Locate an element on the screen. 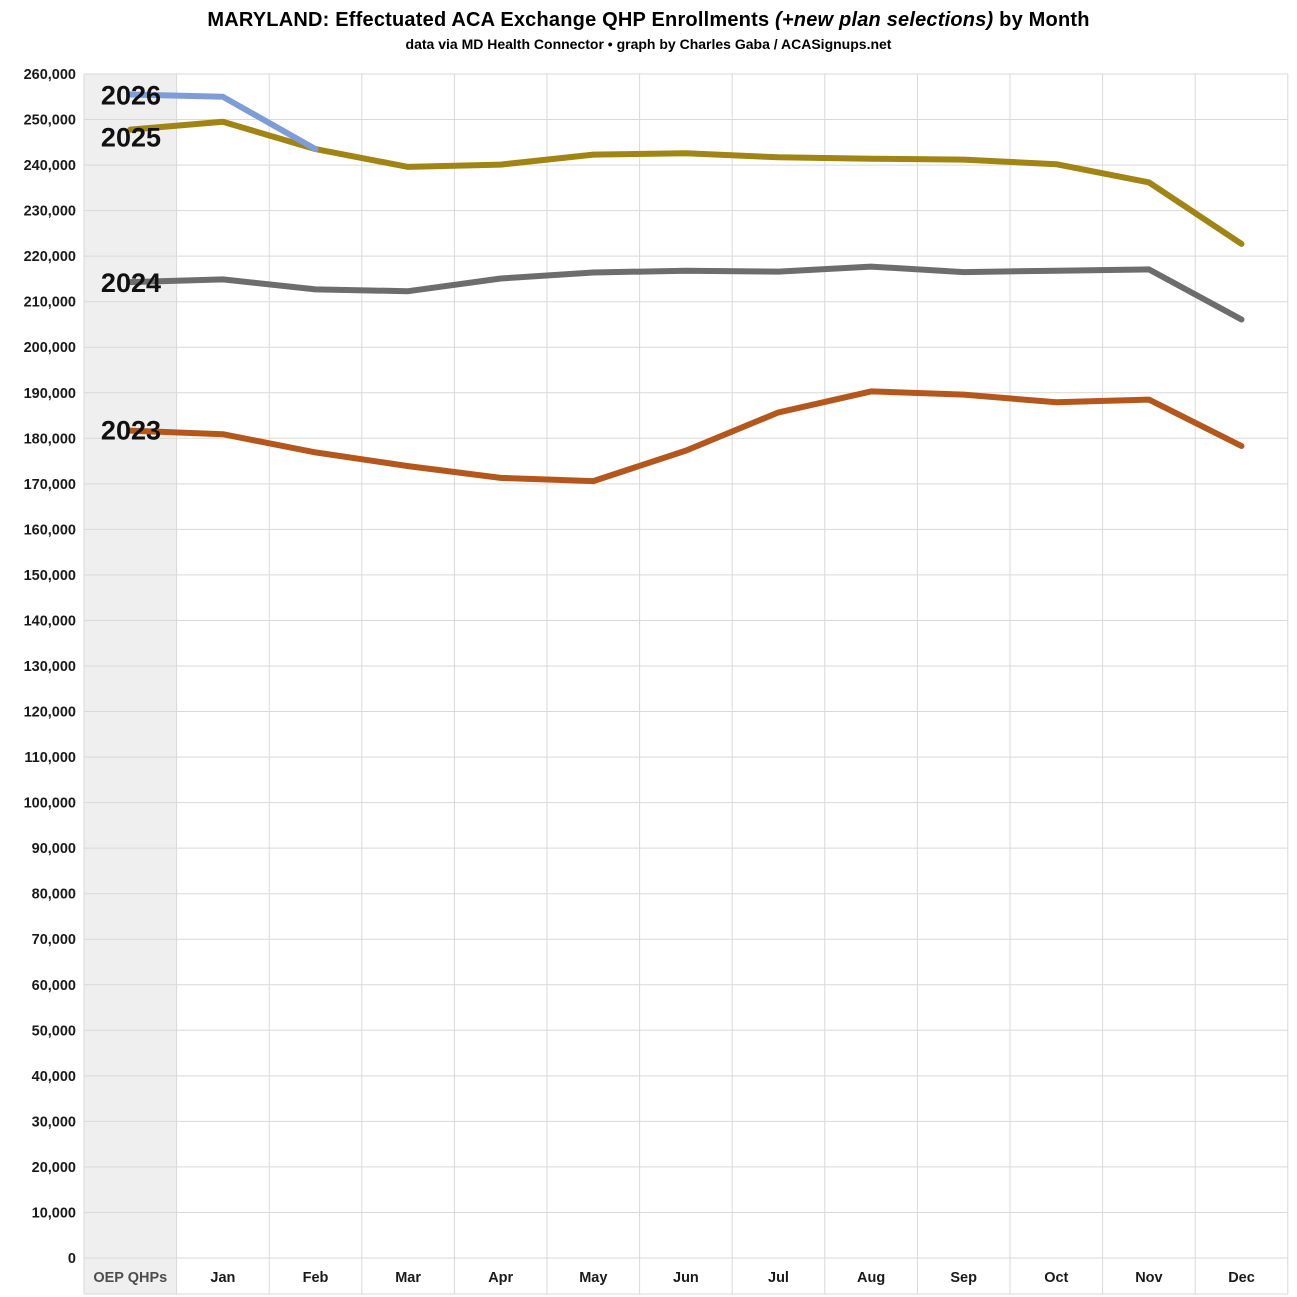 The height and width of the screenshot is (1297, 1297). series-line-2024 is located at coordinates (686, 293).